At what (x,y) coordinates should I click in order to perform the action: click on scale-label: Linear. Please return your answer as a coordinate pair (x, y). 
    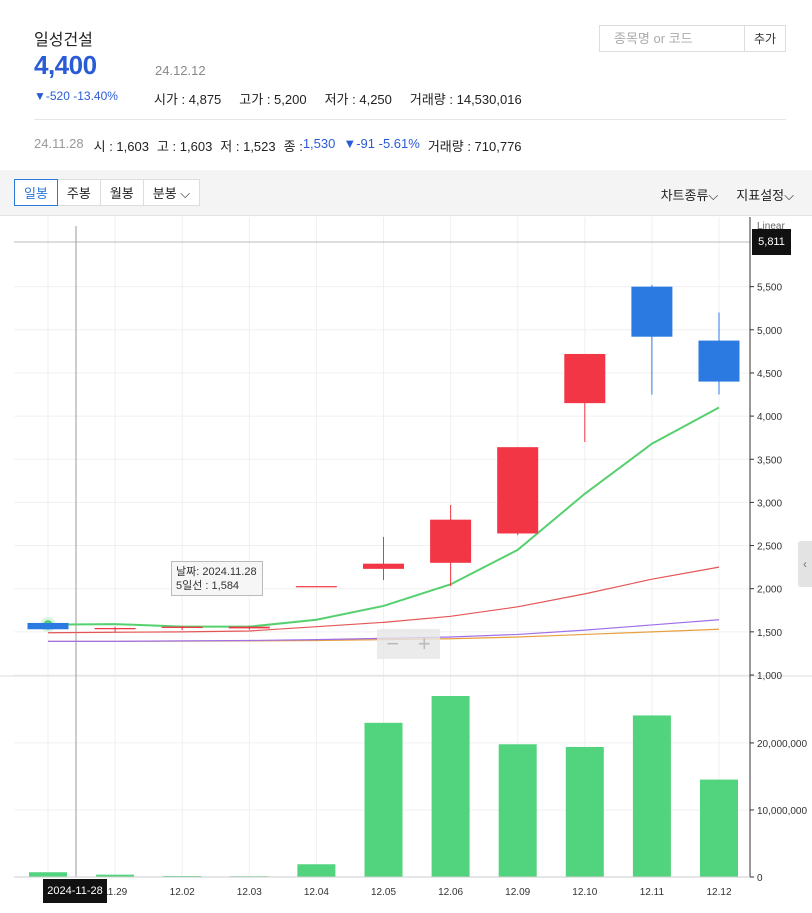
    Looking at the image, I should click on (771, 226).